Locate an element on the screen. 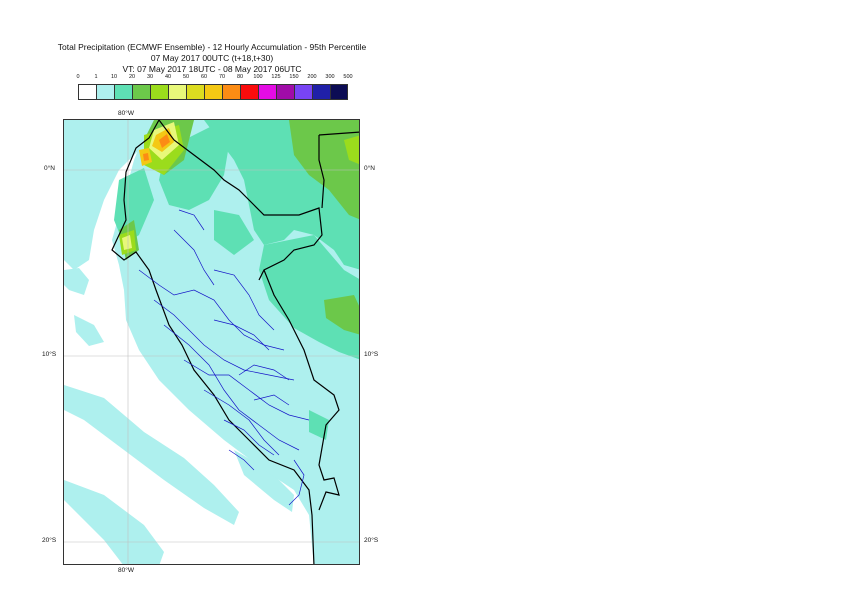 The width and height of the screenshot is (842, 596). legend-tick-label: 10 is located at coordinates (114, 77).